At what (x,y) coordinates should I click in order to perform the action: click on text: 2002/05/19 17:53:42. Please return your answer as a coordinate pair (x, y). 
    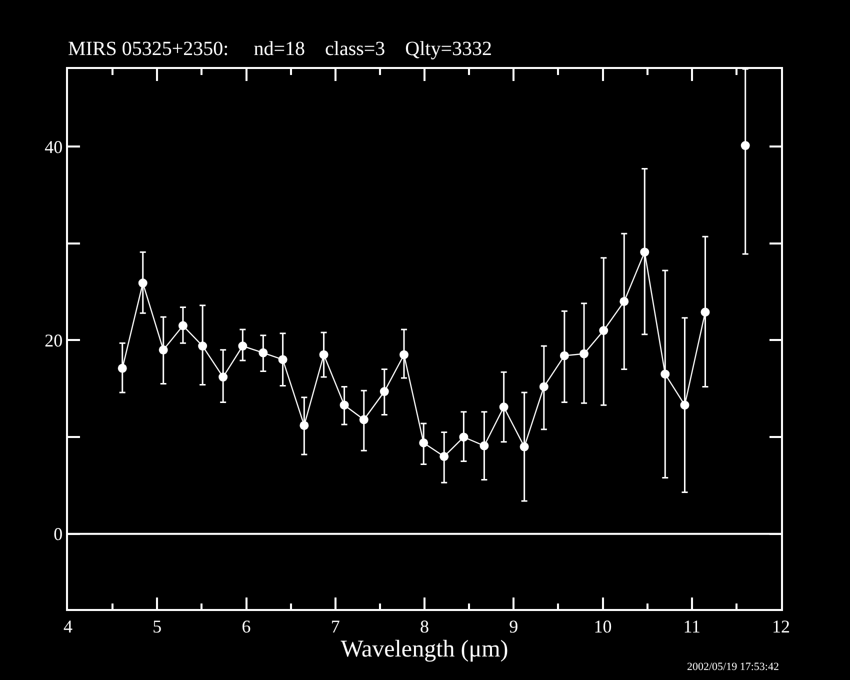
    Looking at the image, I should click on (733, 667).